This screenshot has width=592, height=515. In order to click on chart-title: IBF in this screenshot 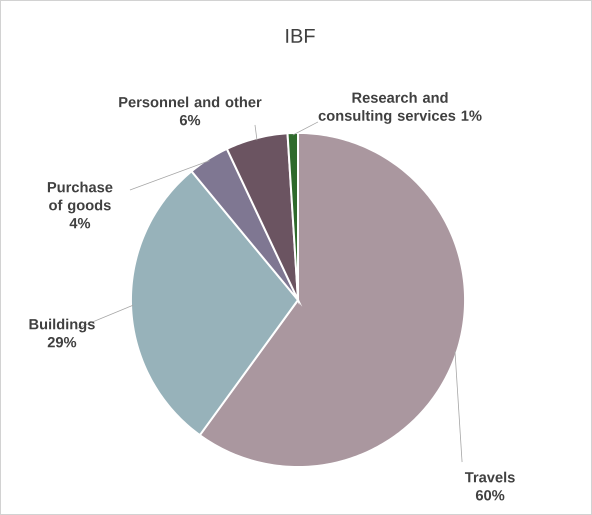, I will do `click(300, 36)`.